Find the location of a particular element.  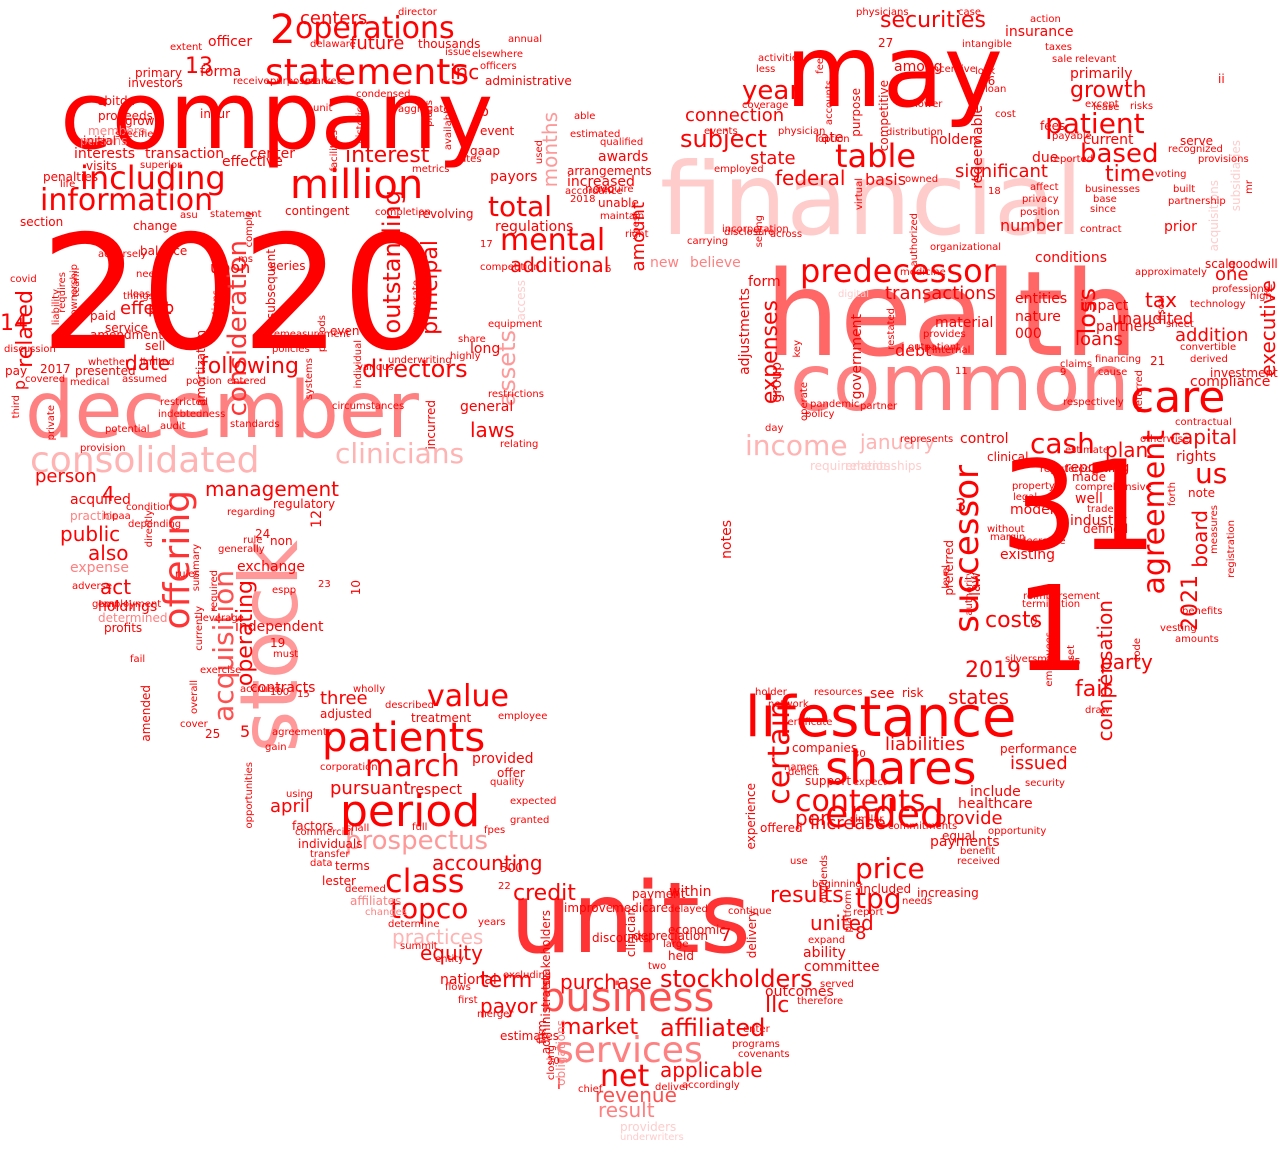

cloud-word: income is located at coordinates (796, 445).